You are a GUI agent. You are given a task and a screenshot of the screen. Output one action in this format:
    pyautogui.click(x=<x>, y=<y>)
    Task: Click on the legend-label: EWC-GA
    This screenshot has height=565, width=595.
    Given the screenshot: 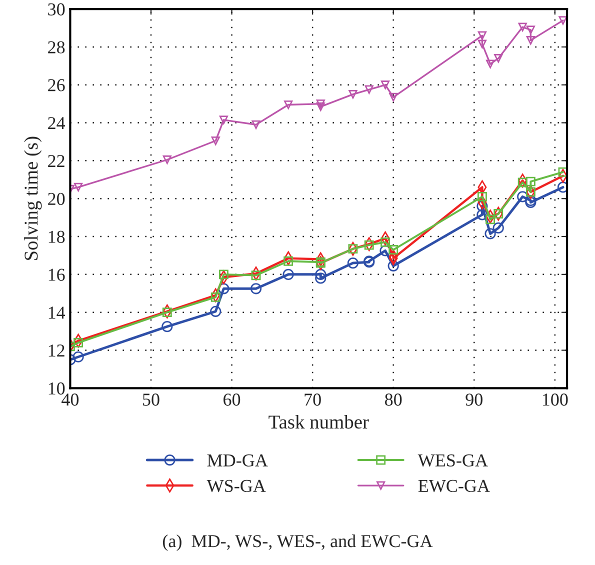 What is the action you would take?
    pyautogui.click(x=454, y=486)
    